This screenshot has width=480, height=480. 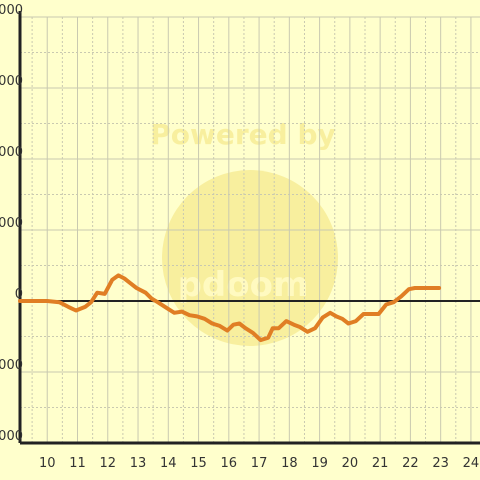 I want to click on watermark-line2: pdoom, so click(x=243, y=285).